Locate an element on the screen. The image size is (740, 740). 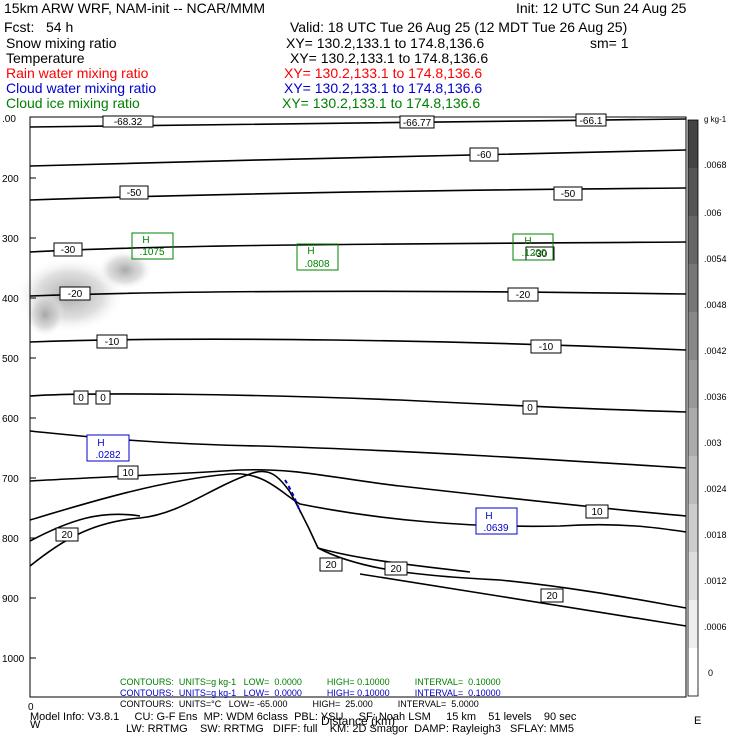
high-marker-ice-2: H .0808 is located at coordinates (317, 257).